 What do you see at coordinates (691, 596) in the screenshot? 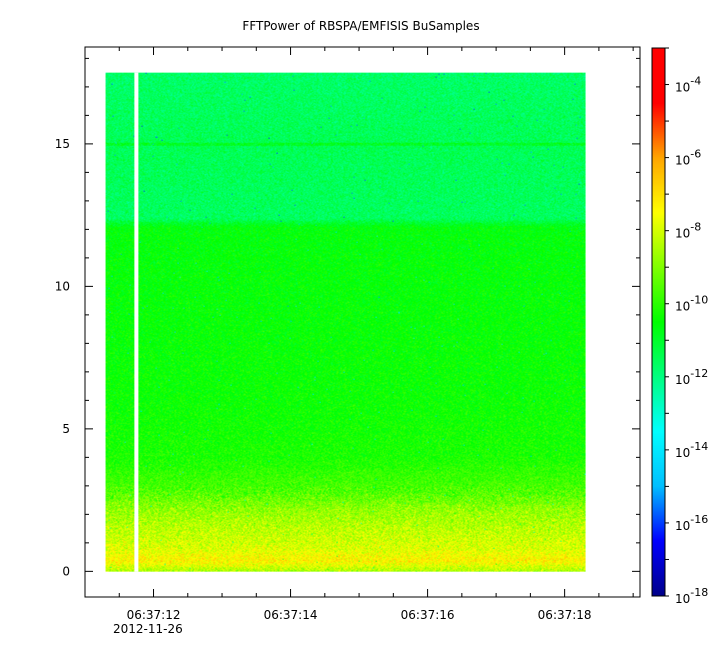
I see `colorbar-tick-label: 10⁻¹⁸` at bounding box center [691, 596].